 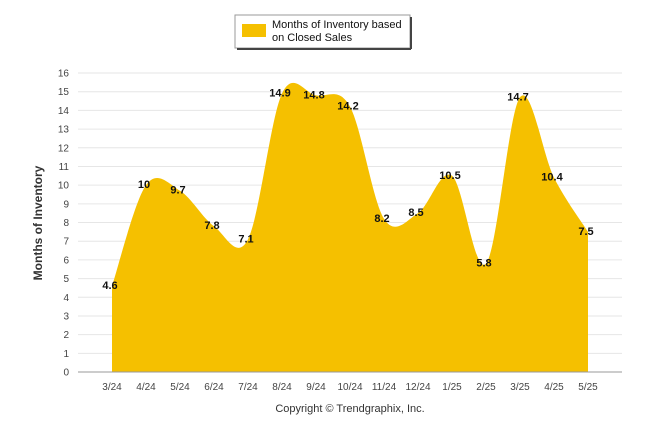 I want to click on y-tick-label: 7, so click(x=66, y=242).